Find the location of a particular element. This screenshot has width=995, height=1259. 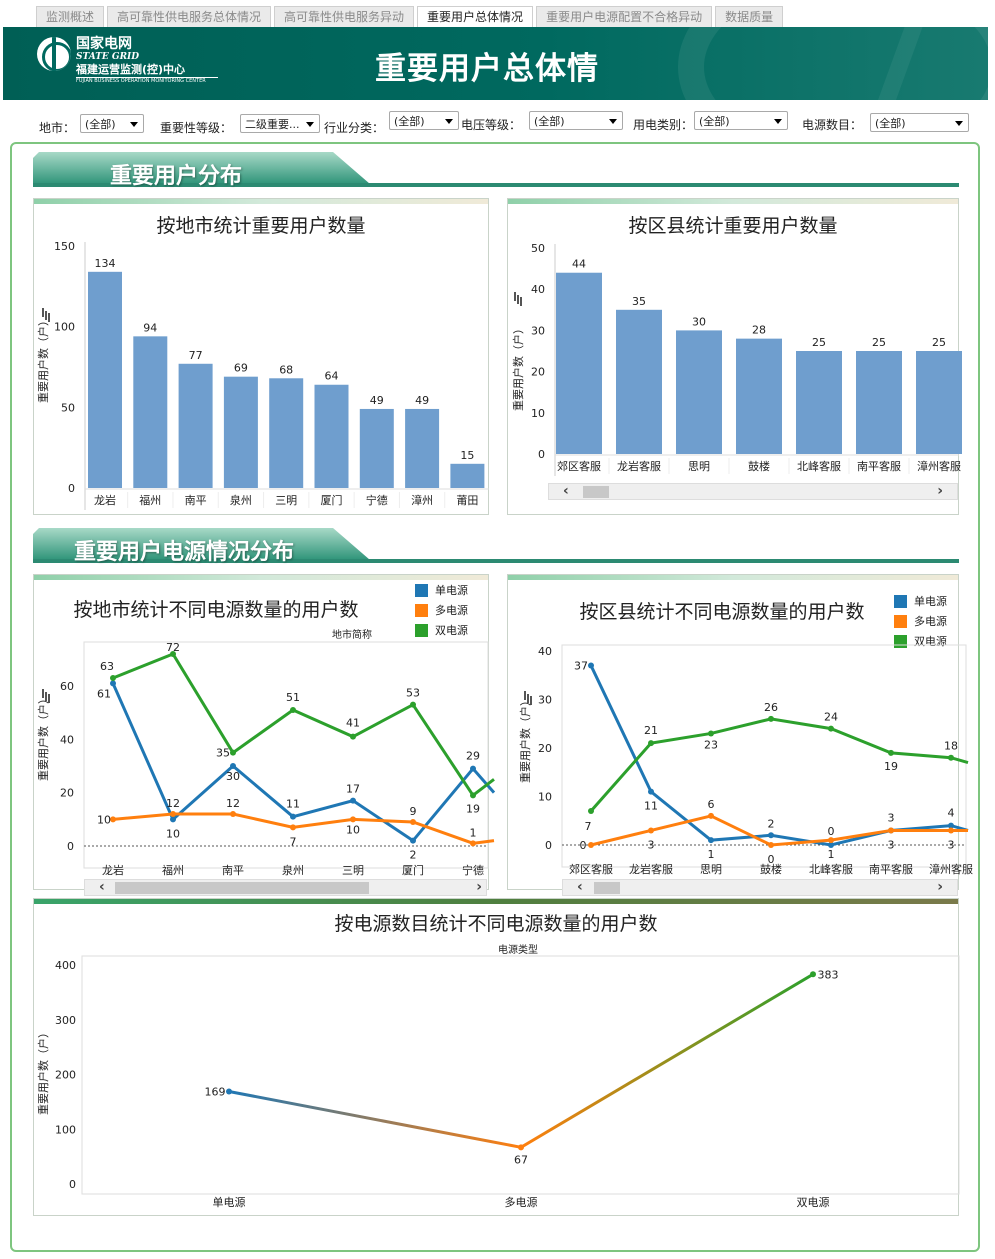

data-label: 23 is located at coordinates (711, 744).